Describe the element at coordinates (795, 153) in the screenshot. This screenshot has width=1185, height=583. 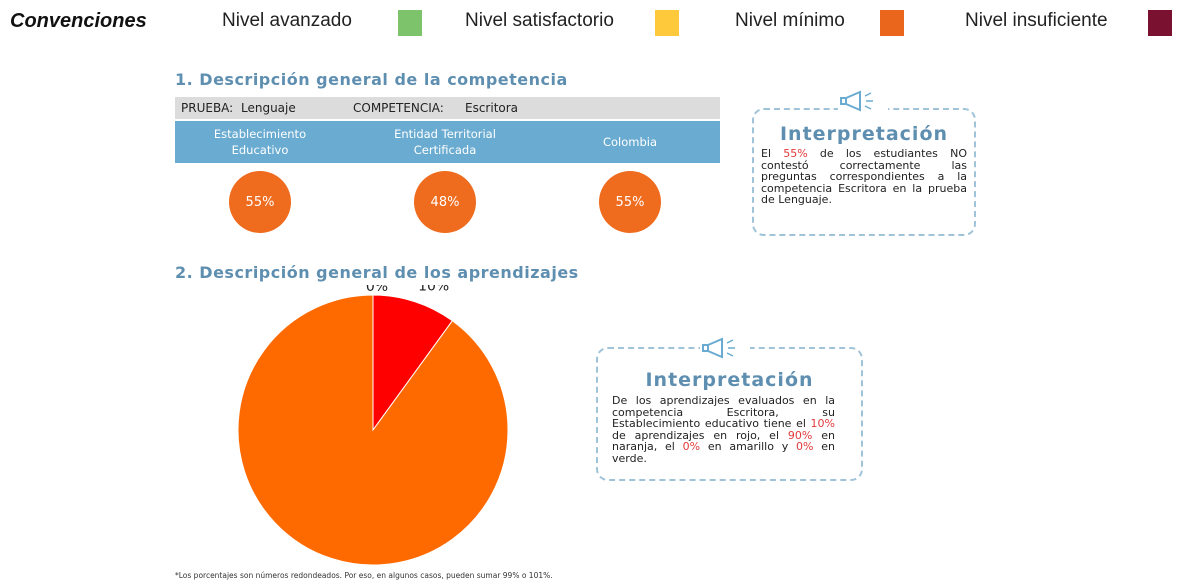
I see `highlight-text: 55%` at that location.